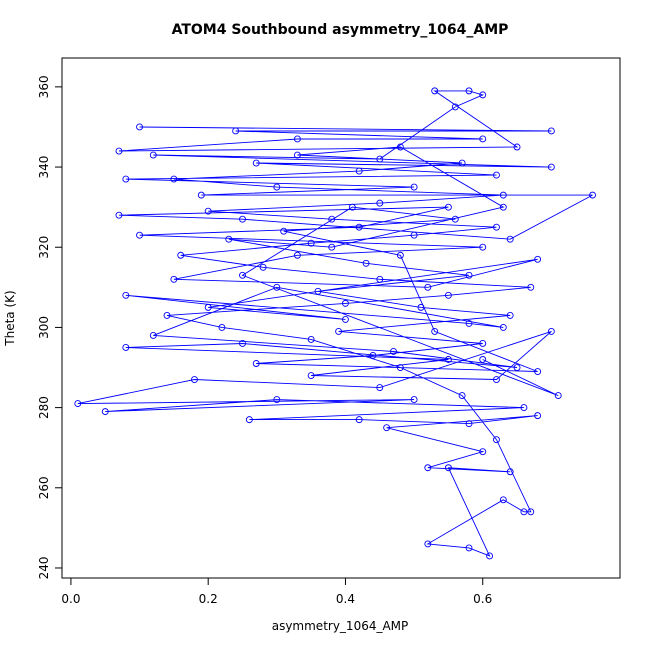  Describe the element at coordinates (44, 86) in the screenshot. I see `y-tick-label: 360` at that location.